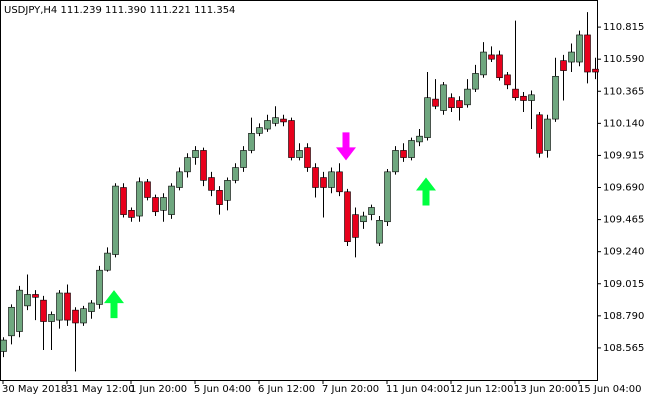 This screenshot has width=650, height=400. What do you see at coordinates (623, 123) in the screenshot?
I see `y-tick-label: 110.140` at bounding box center [623, 123].